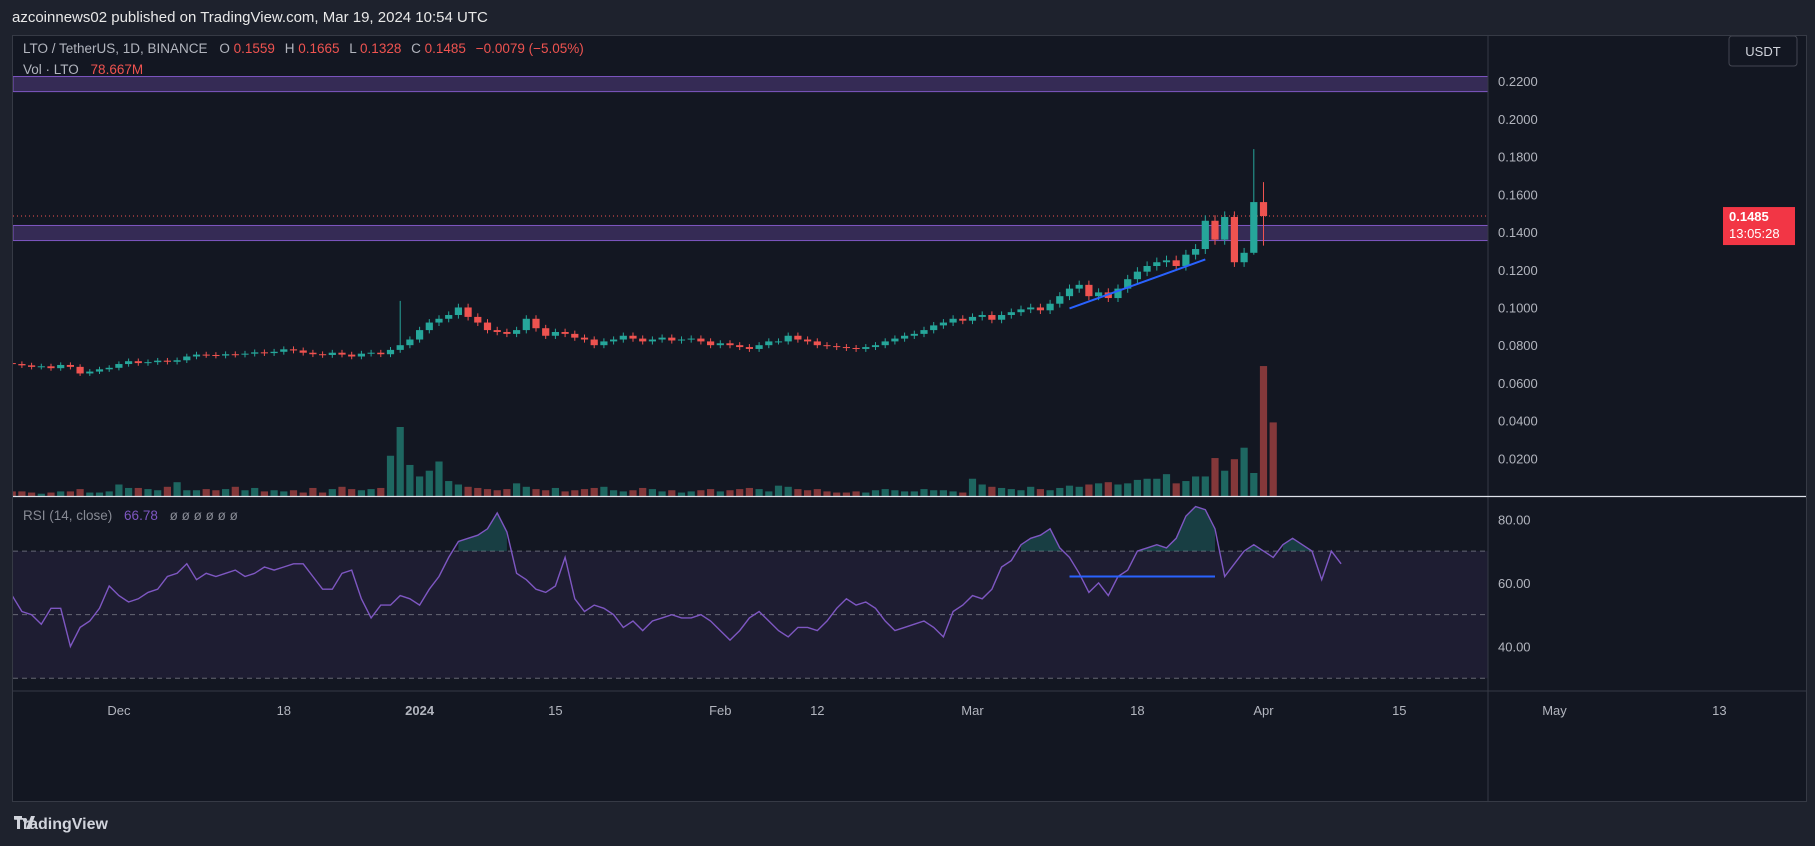 This screenshot has width=1815, height=846. What do you see at coordinates (130, 515) in the screenshot?
I see `svg-text:RSI (14, close) 66.78: RSI (14, close) 66.78 ø ø ø ø ø ø` at bounding box center [130, 515].